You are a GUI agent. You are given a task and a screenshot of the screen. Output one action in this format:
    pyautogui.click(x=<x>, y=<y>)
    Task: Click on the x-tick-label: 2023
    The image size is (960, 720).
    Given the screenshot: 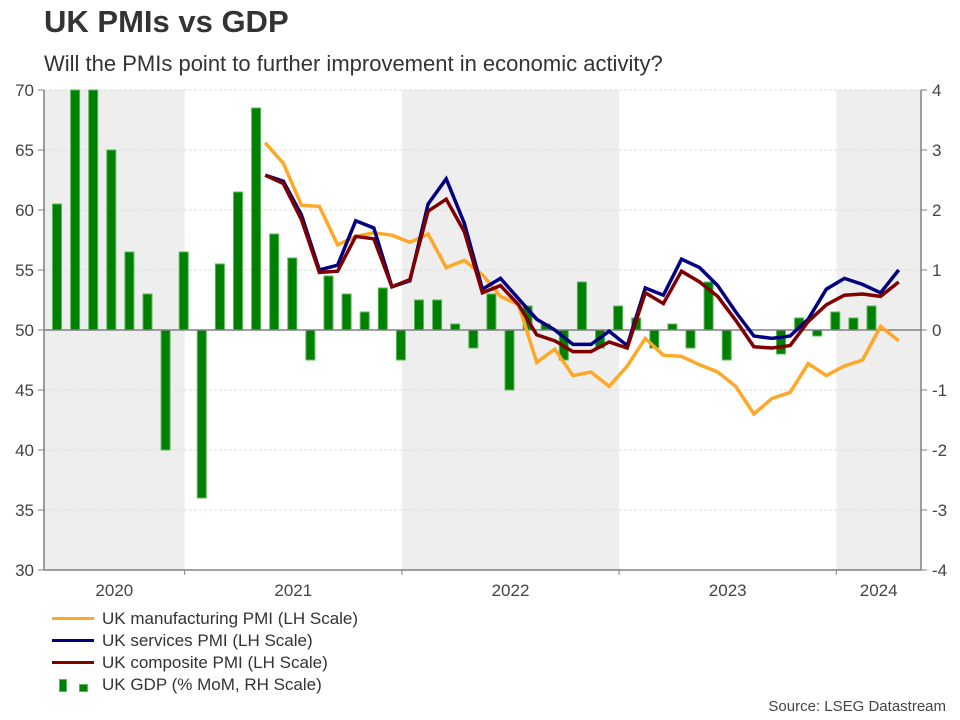 What is the action you would take?
    pyautogui.click(x=728, y=590)
    